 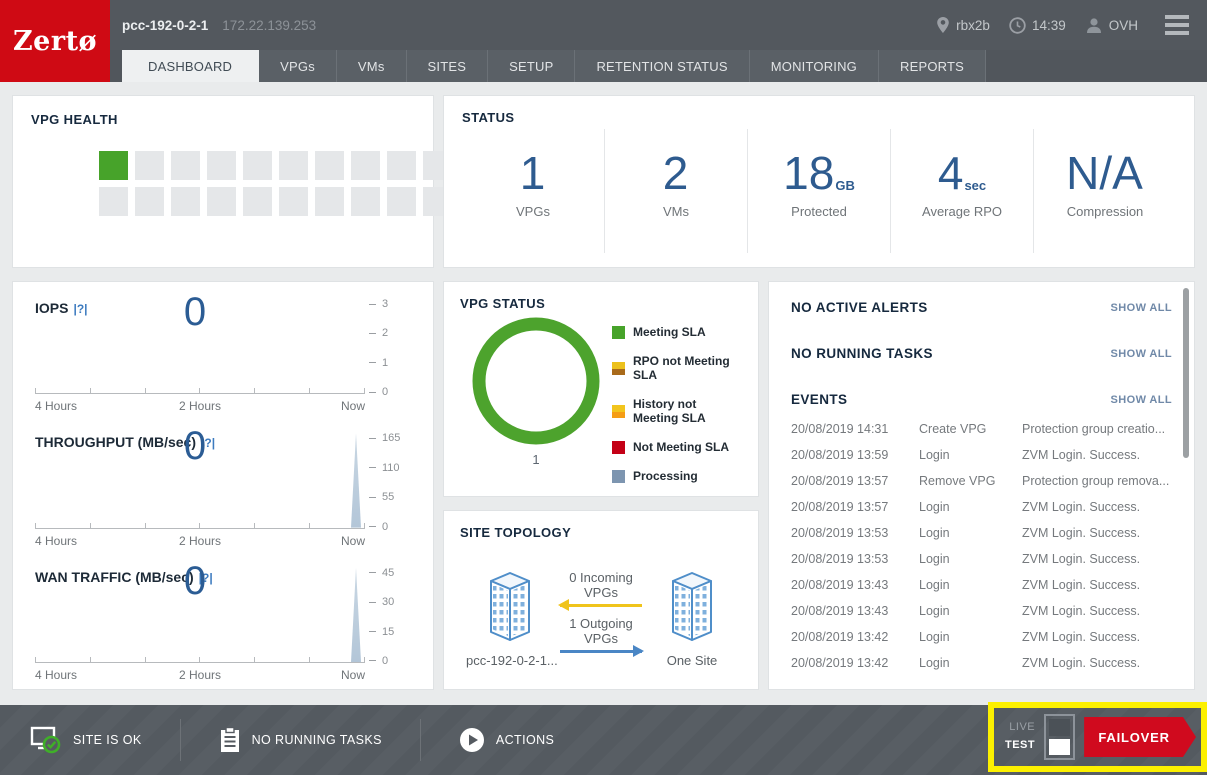 I want to click on vpg-health-title: VPG HEALTH, so click(x=74, y=119).